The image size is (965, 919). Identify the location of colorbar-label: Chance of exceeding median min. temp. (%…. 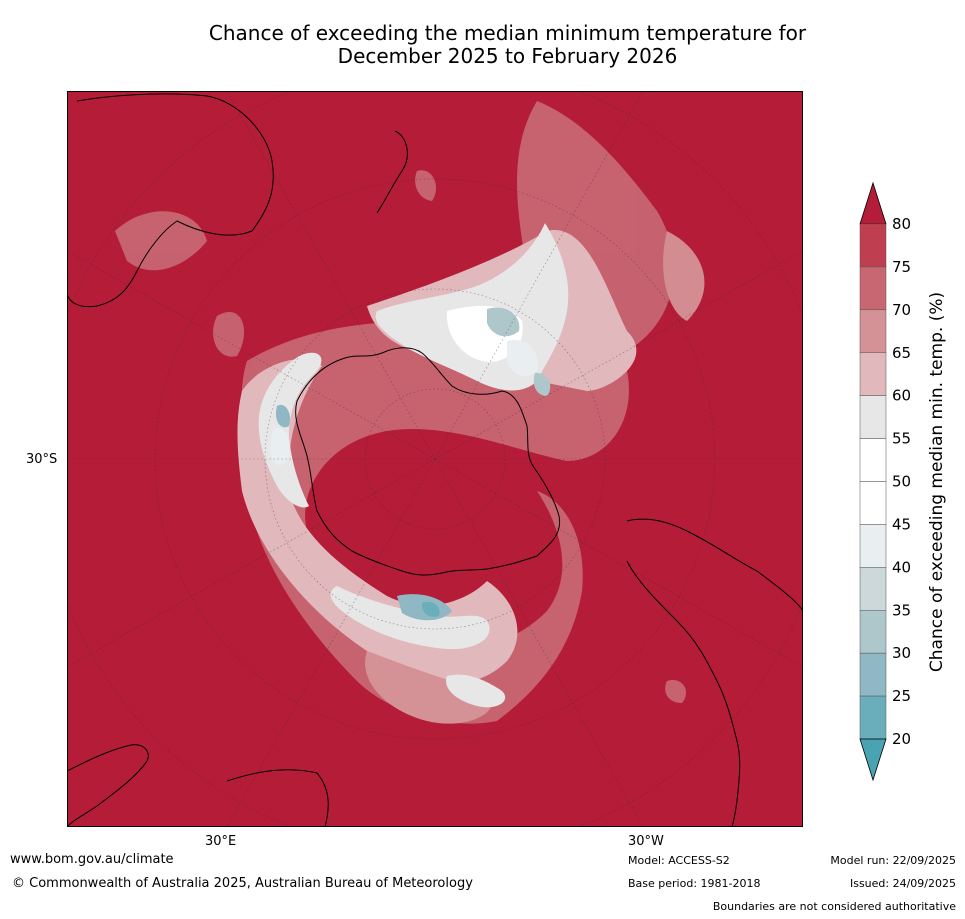
(937, 482).